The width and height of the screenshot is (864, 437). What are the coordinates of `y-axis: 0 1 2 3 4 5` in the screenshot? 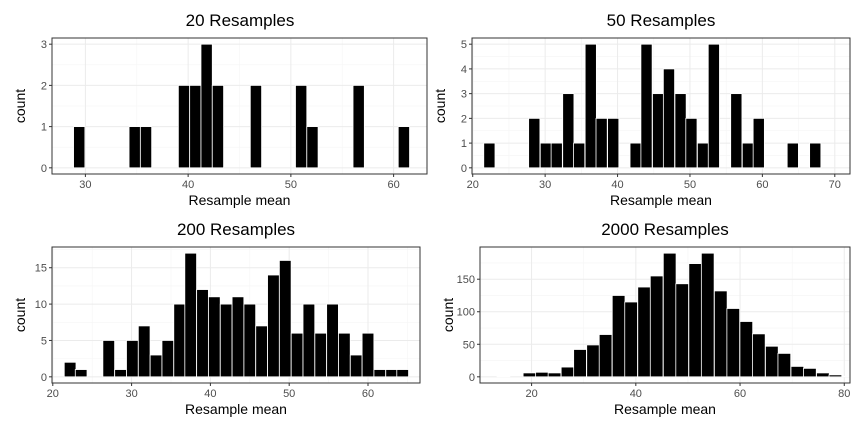 It's located at (466, 107).